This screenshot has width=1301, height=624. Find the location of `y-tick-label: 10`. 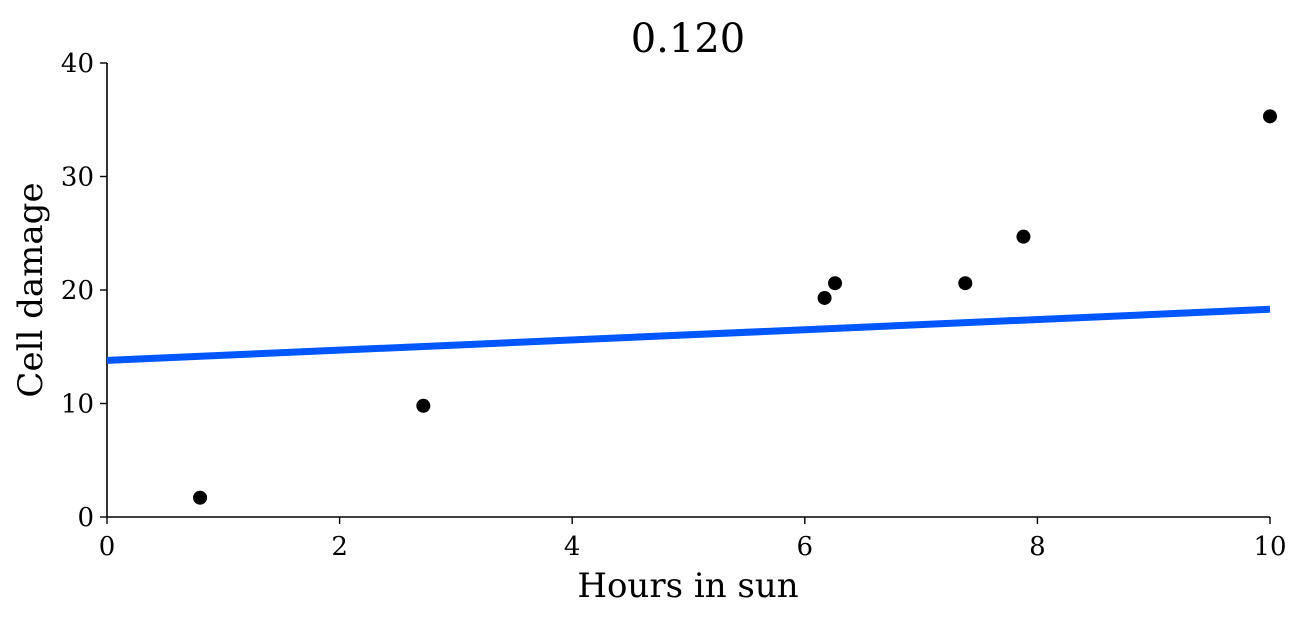

y-tick-label: 10 is located at coordinates (77, 405).